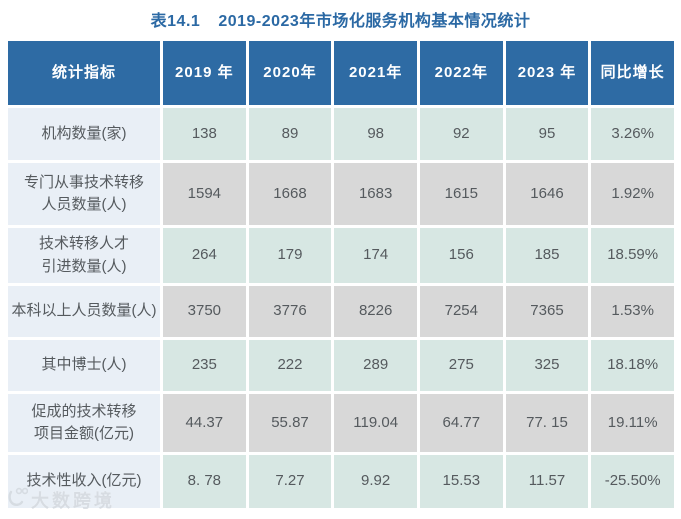 The width and height of the screenshot is (681, 519). What do you see at coordinates (204, 255) in the screenshot?
I see `table-cell: 264` at bounding box center [204, 255].